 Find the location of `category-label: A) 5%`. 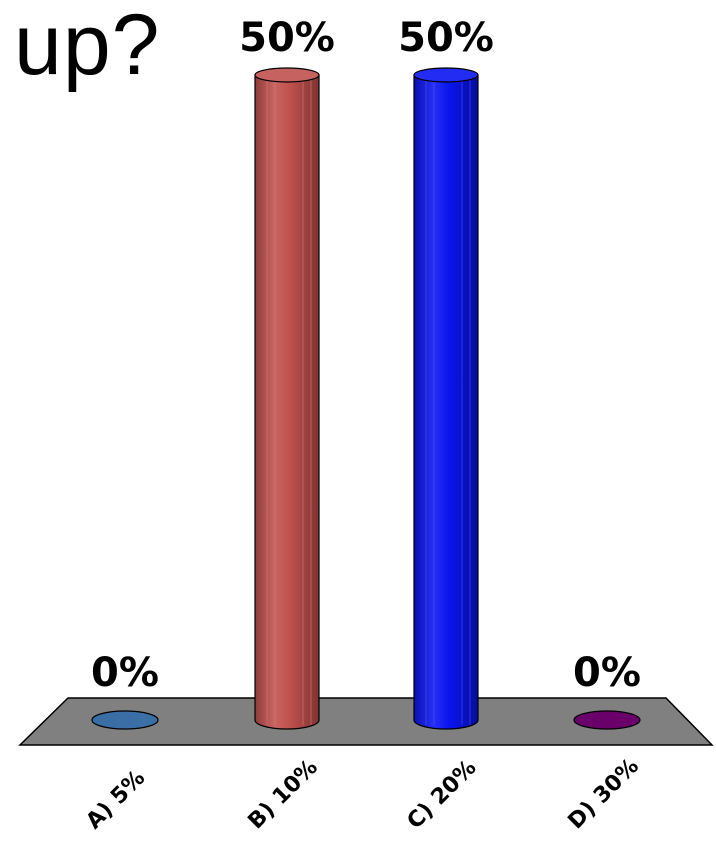

category-label: A) 5% is located at coordinates (116, 800).